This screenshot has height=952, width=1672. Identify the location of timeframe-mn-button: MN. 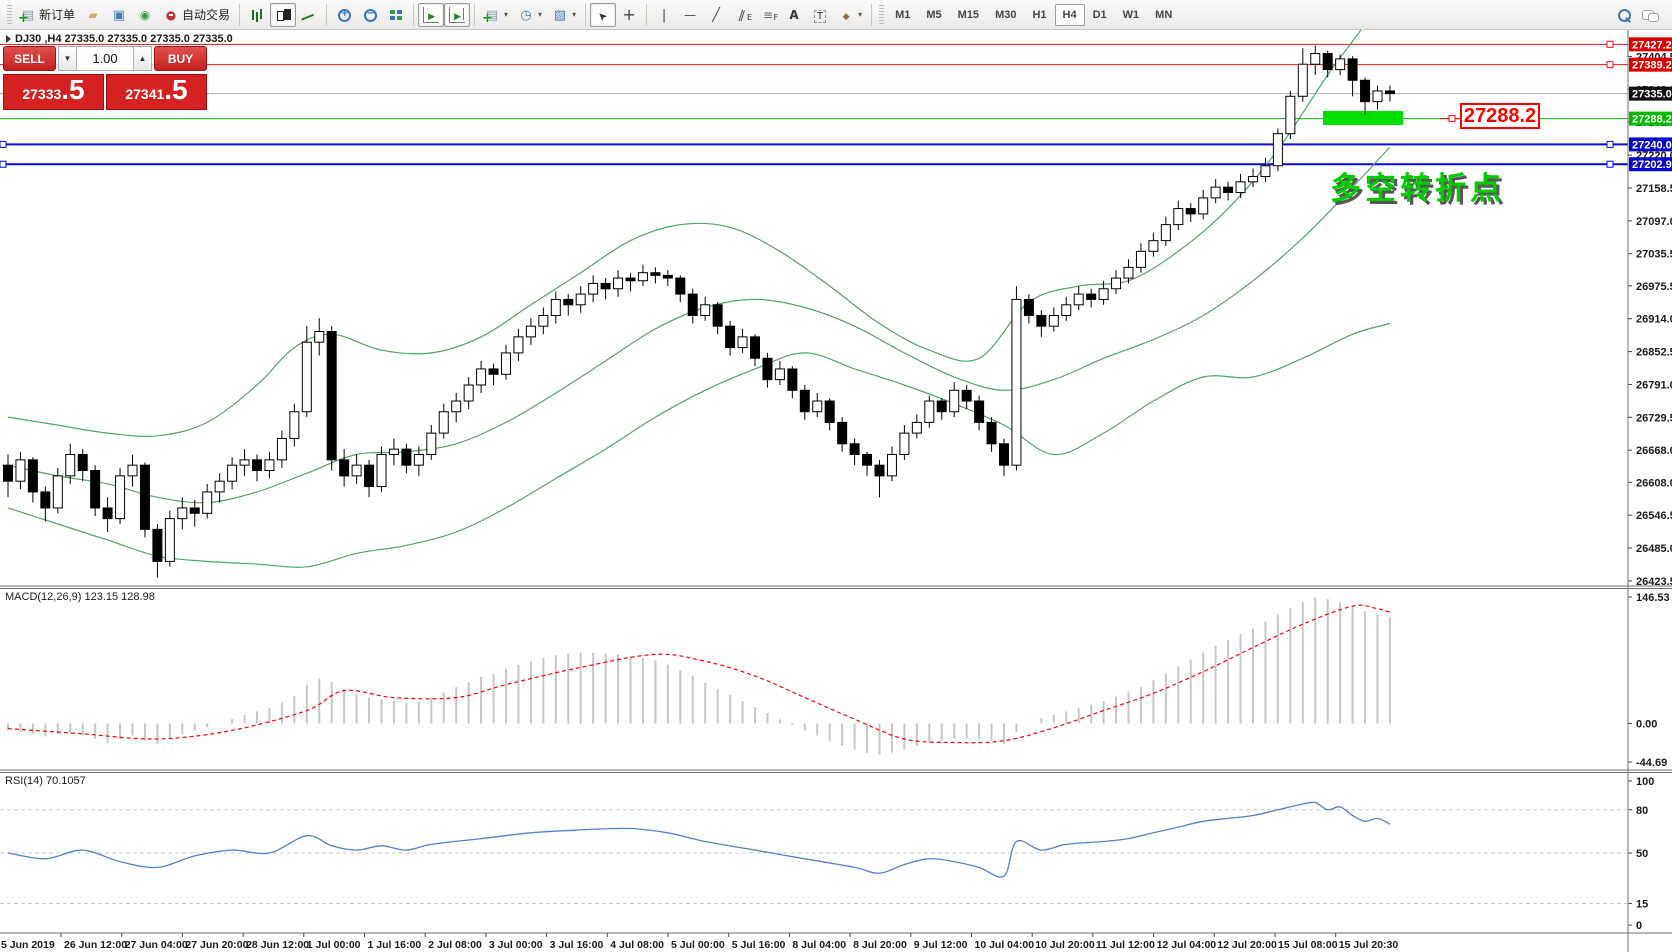
(1163, 15).